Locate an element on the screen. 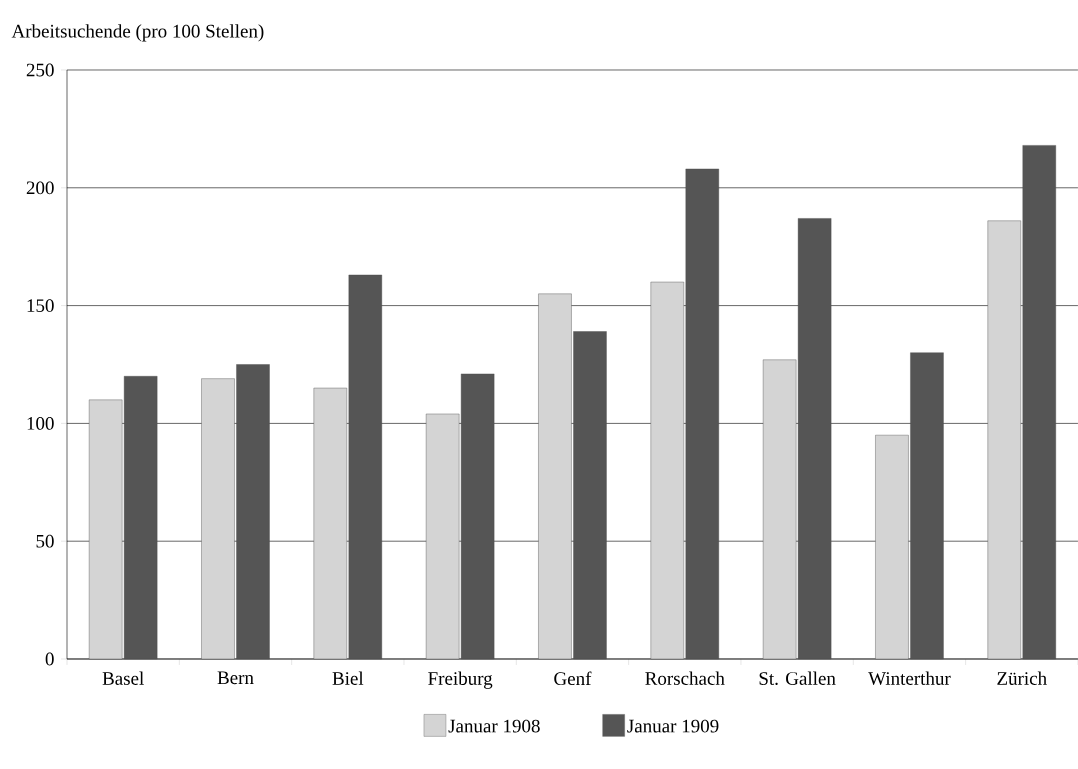 This screenshot has width=1078, height=769. x-tick-label: Basel is located at coordinates (123, 678).